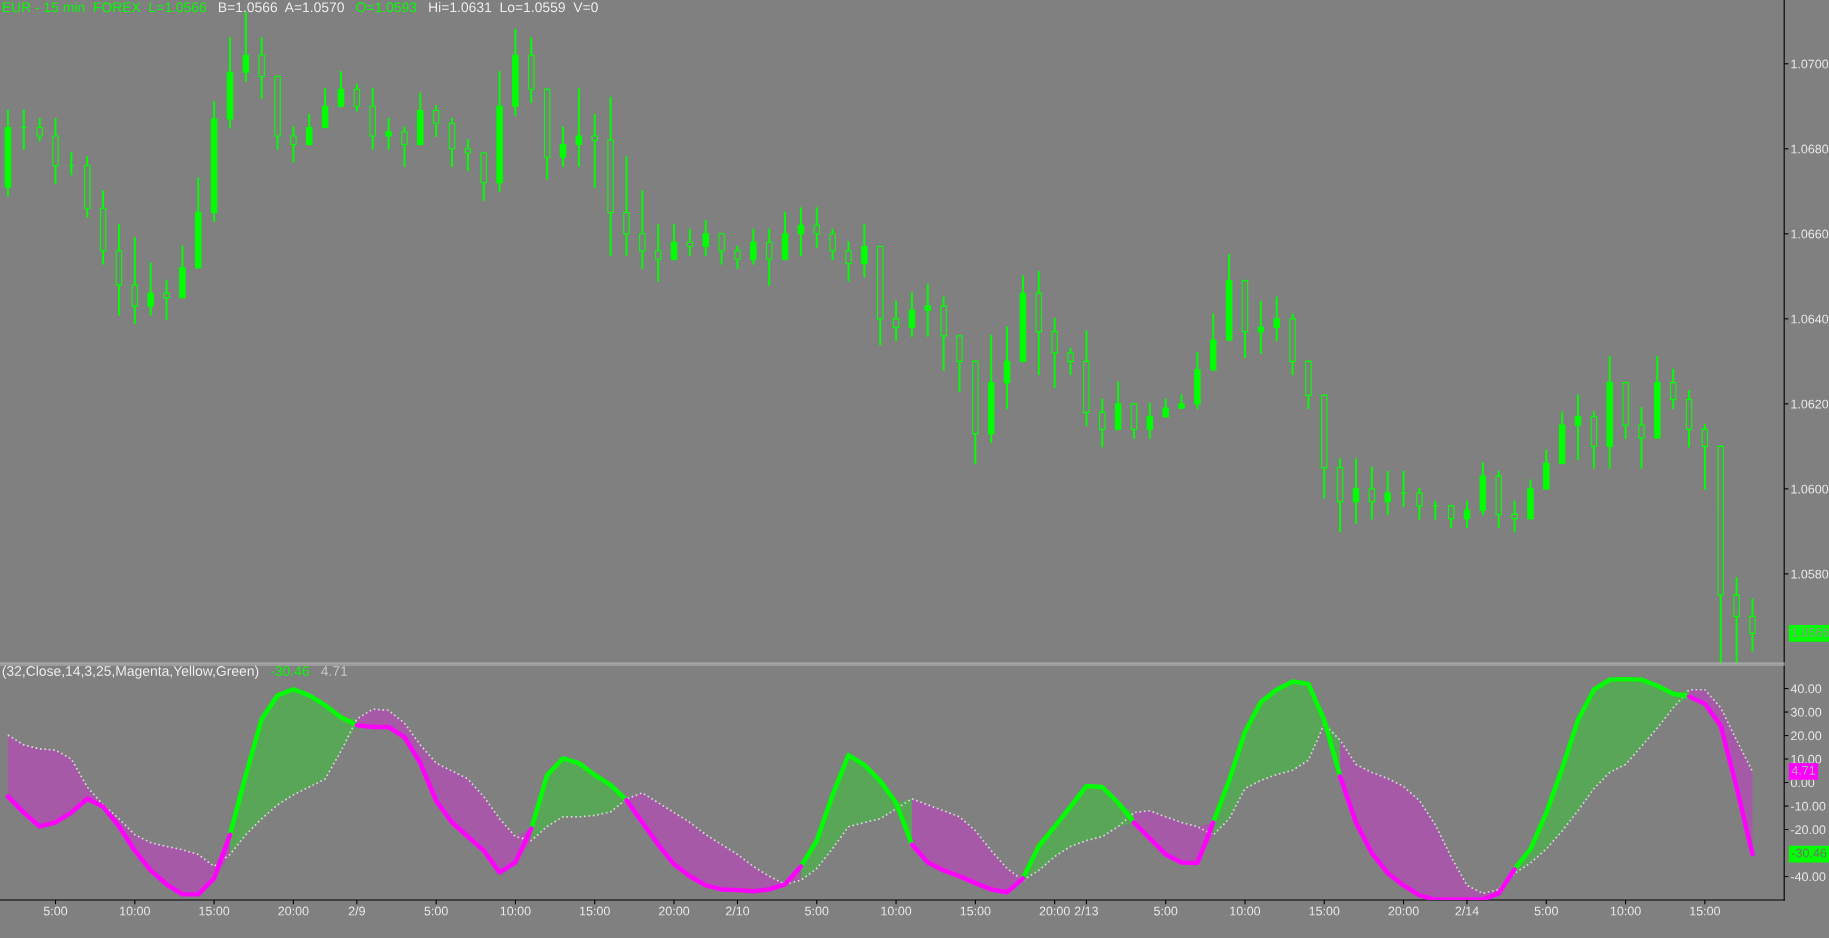 This screenshot has height=938, width=1829. I want to click on x-tick-label: 2/10, so click(737, 911).